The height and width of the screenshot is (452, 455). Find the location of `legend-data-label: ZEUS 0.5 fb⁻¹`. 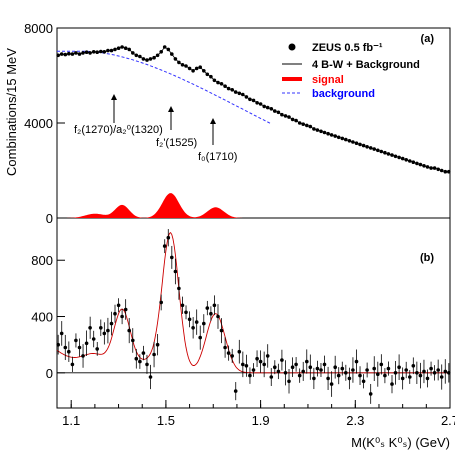

legend-data-label: ZEUS 0.5 fb⁻¹ is located at coordinates (347, 48).